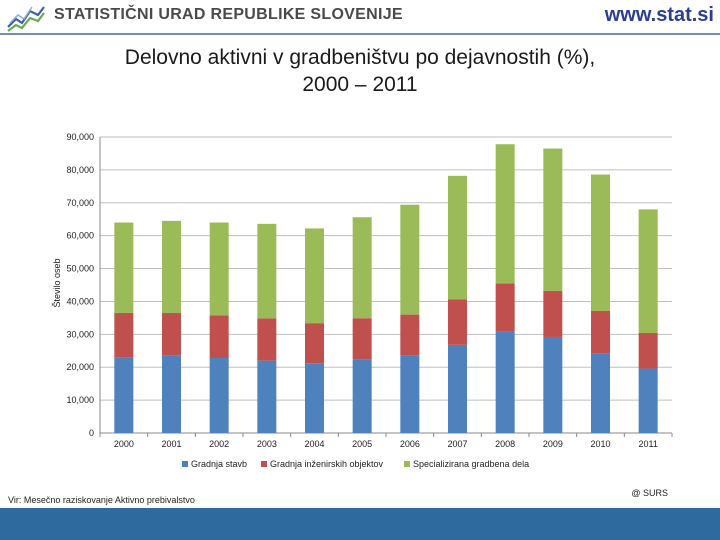 This screenshot has width=720, height=540. Describe the element at coordinates (80, 236) in the screenshot. I see `y-tick-label: 60,000` at that location.